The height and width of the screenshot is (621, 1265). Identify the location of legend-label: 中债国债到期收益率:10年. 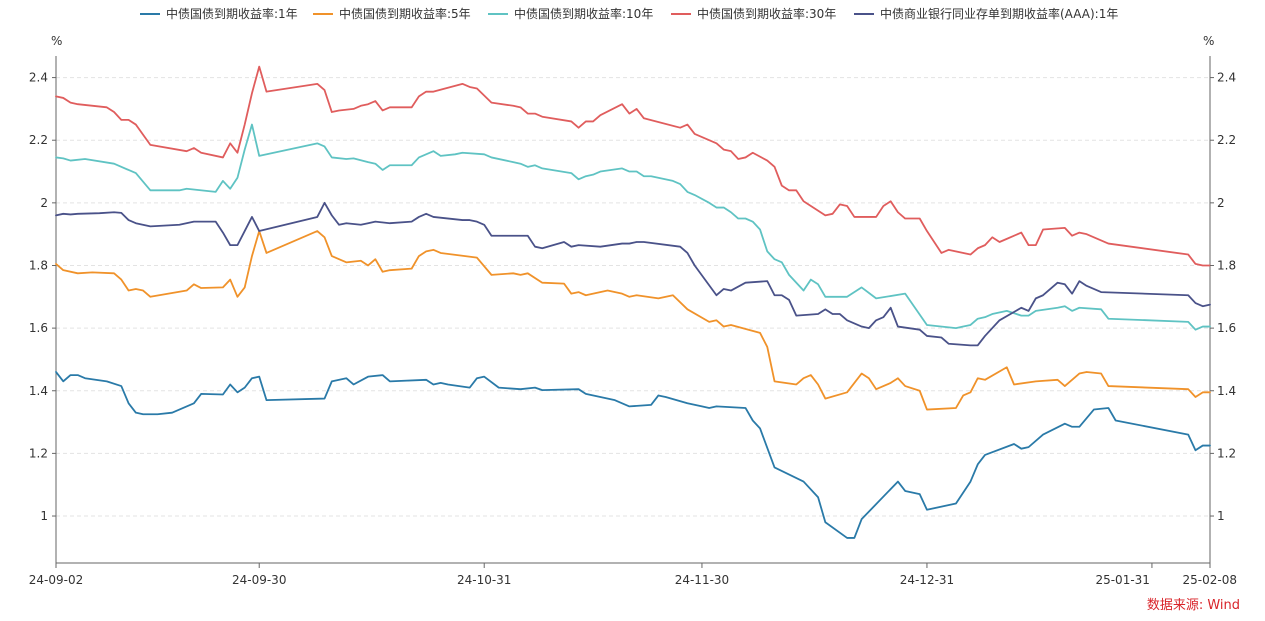
(583, 13).